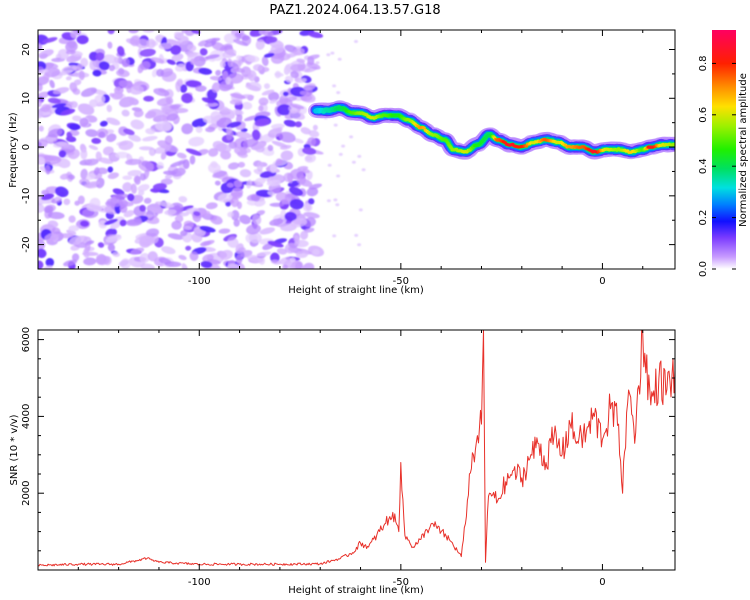  I want to click on colorbar-tick-label: 0.2, so click(703, 218).